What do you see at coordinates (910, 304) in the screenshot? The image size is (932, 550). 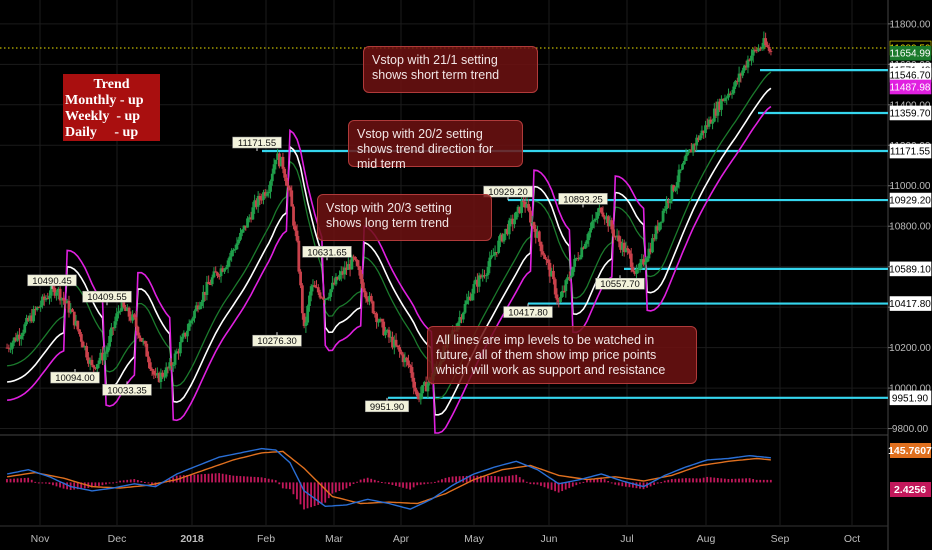 I see `price-axis-tag-label: 10417.80` at bounding box center [910, 304].